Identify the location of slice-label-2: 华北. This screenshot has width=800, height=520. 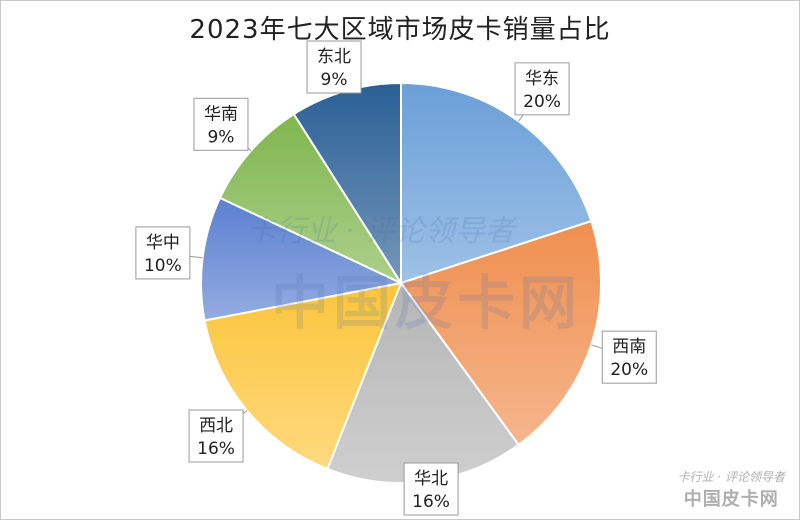
(431, 479).